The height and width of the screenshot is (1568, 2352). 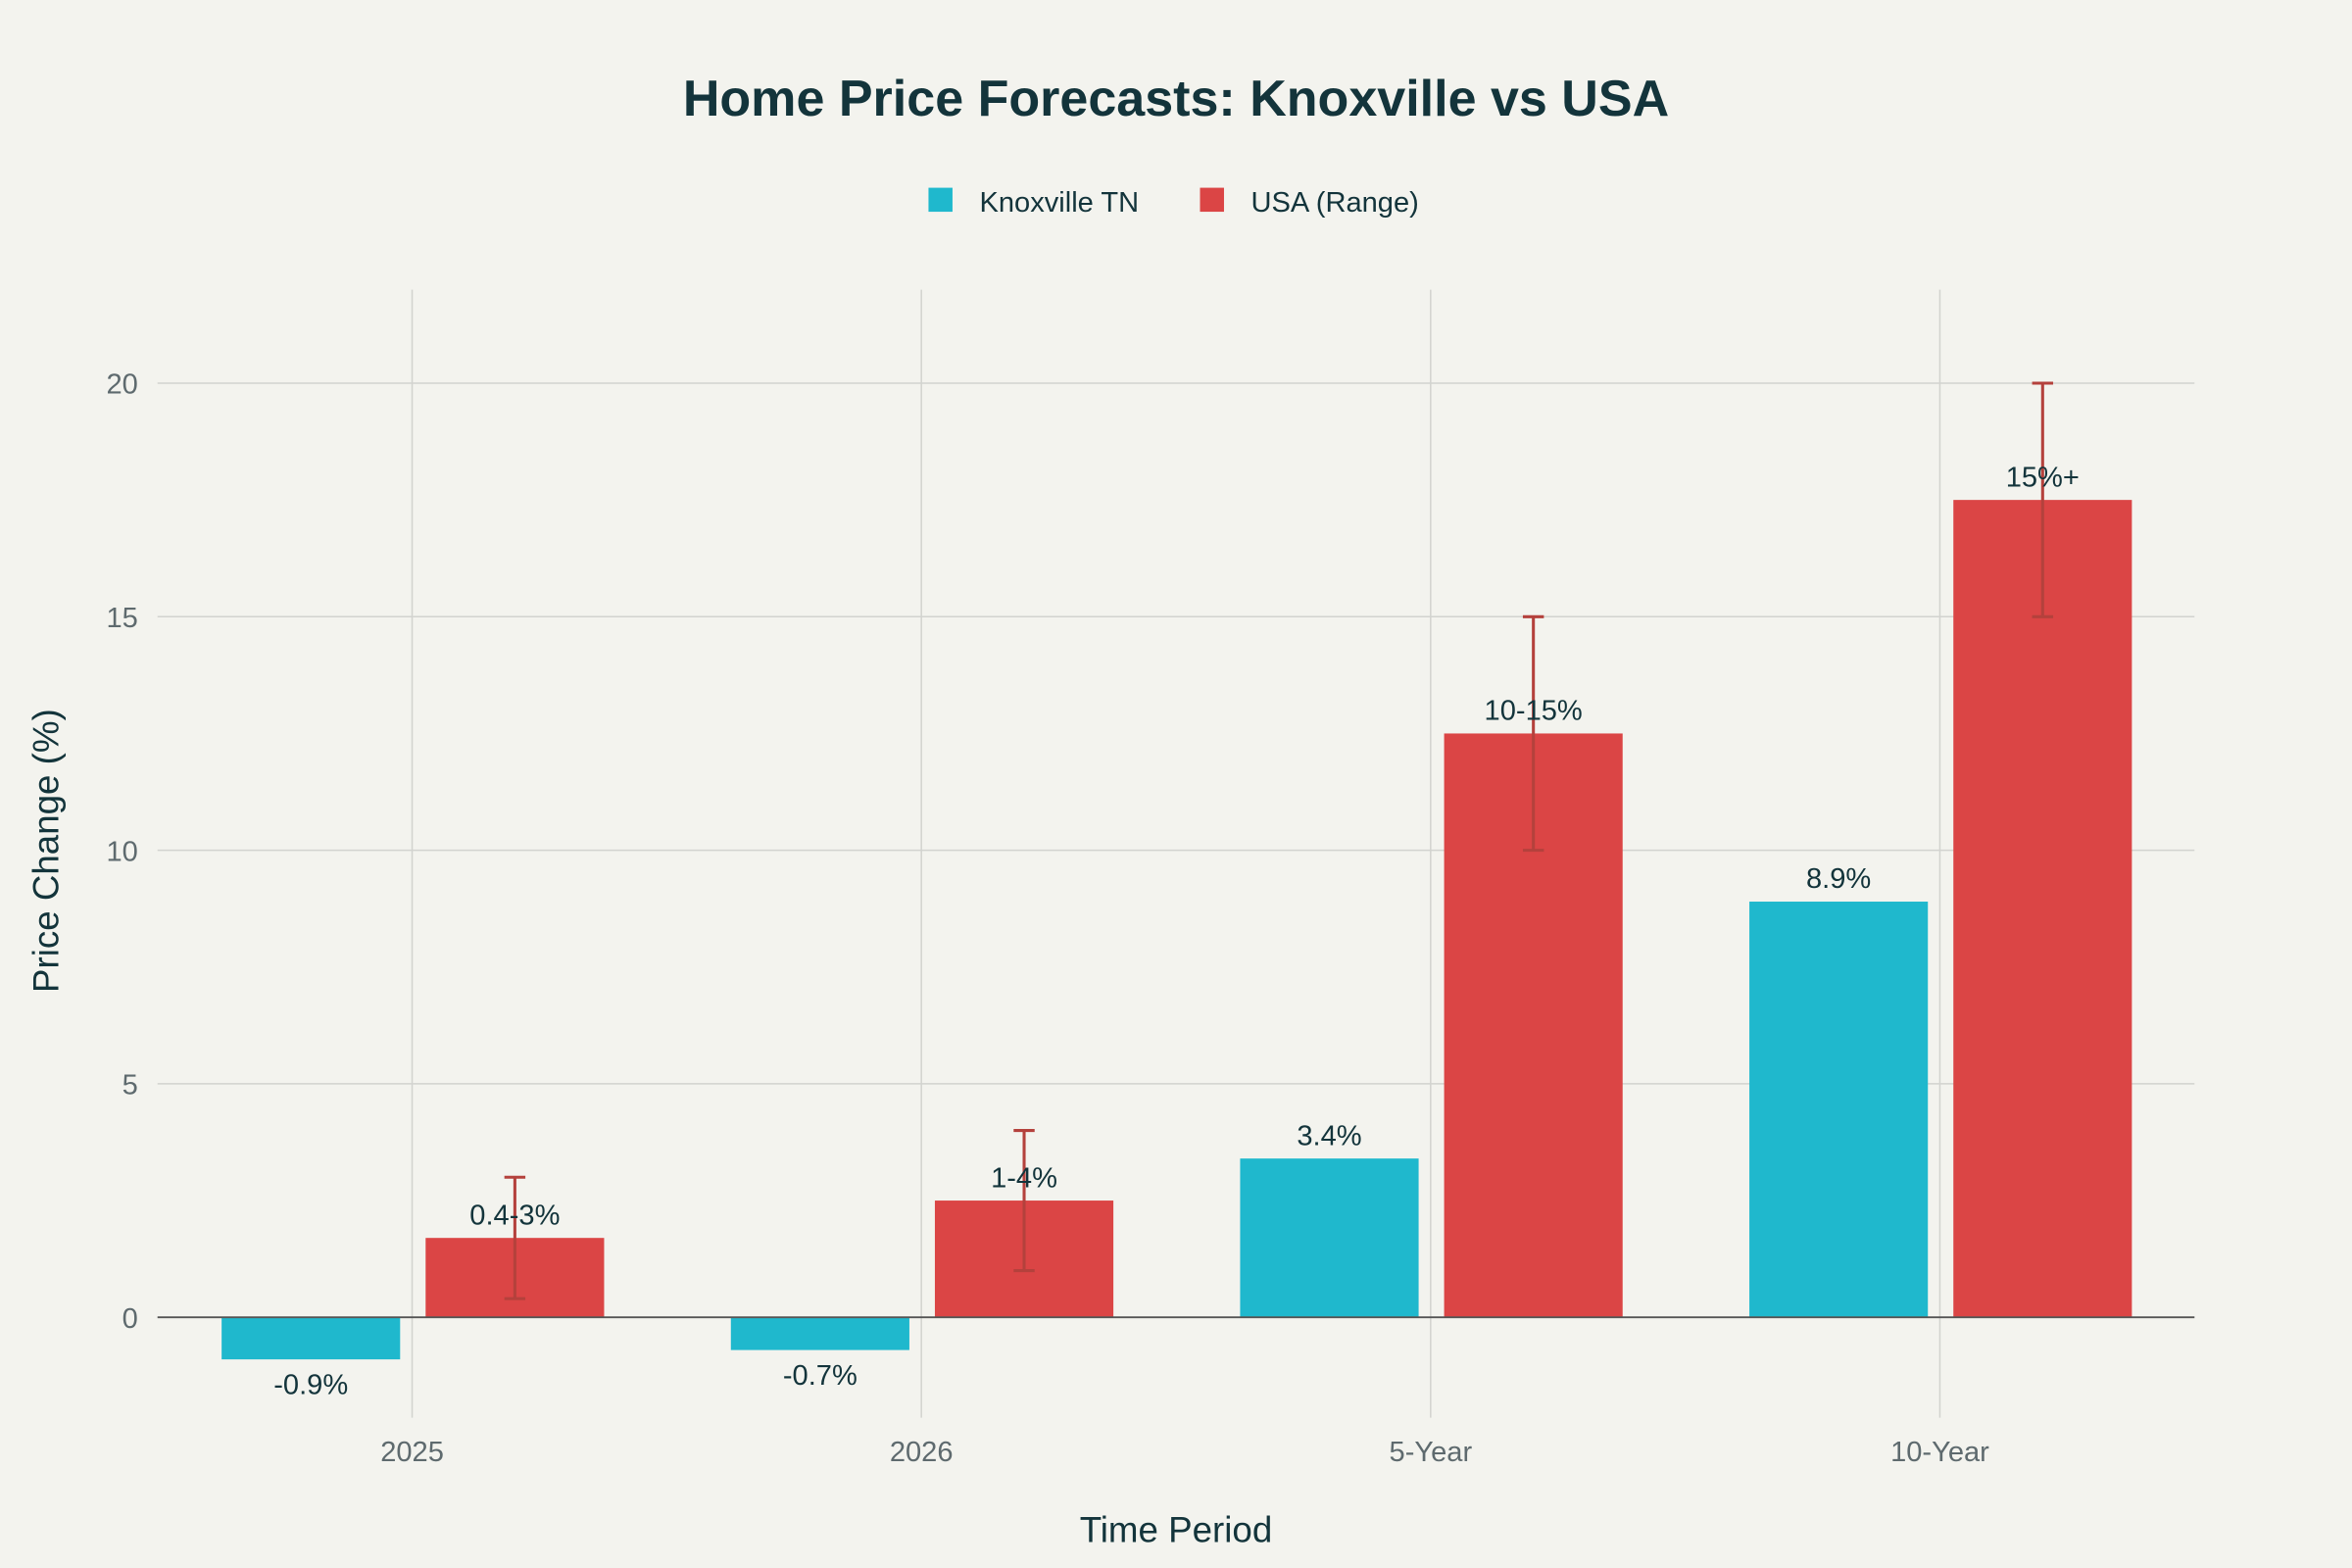 What do you see at coordinates (1534, 711) in the screenshot?
I see `data-label: 10-15%` at bounding box center [1534, 711].